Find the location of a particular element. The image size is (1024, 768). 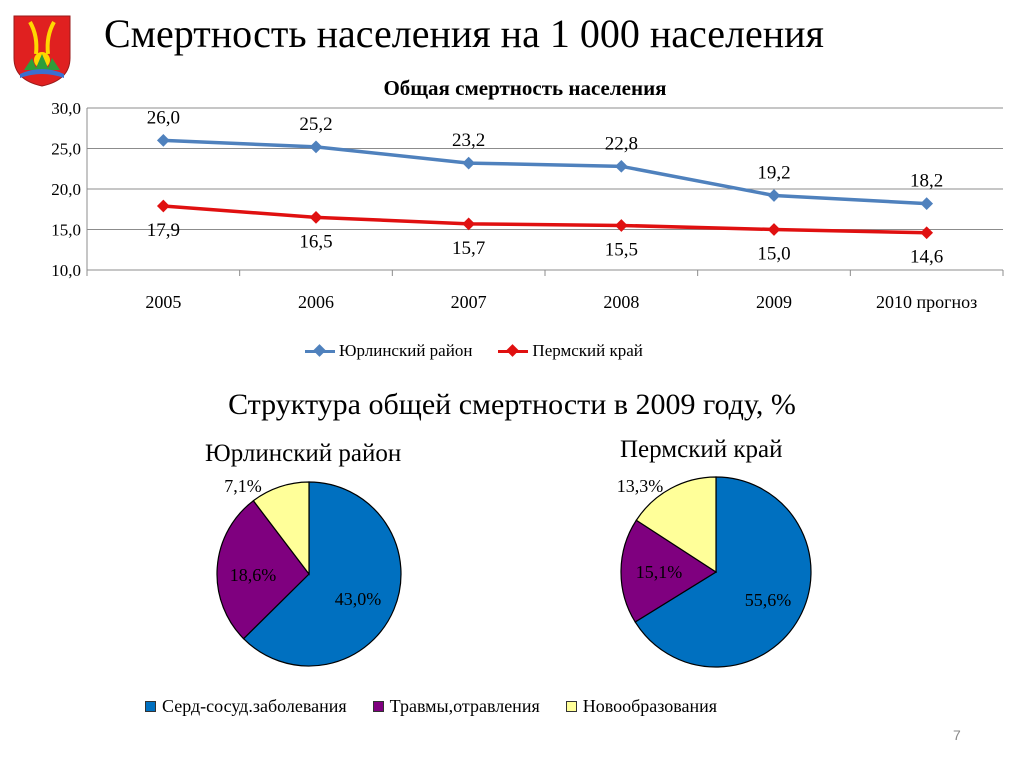

legend-item-neoplasm: Новообразования is located at coordinates (641, 706).